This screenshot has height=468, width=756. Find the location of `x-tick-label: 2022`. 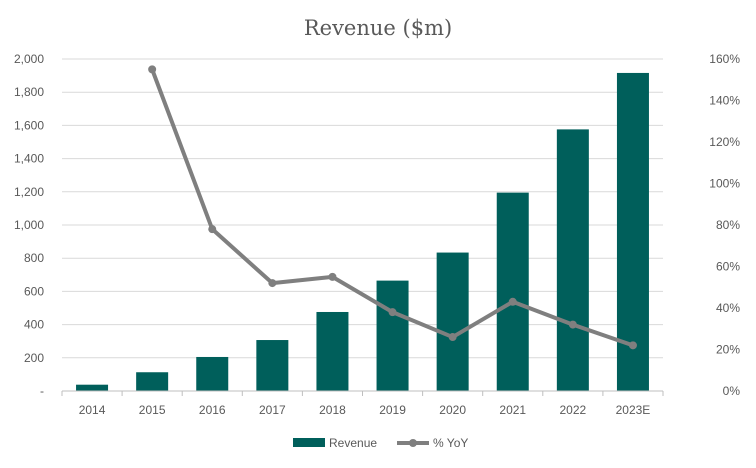

x-tick-label: 2022 is located at coordinates (572, 410).